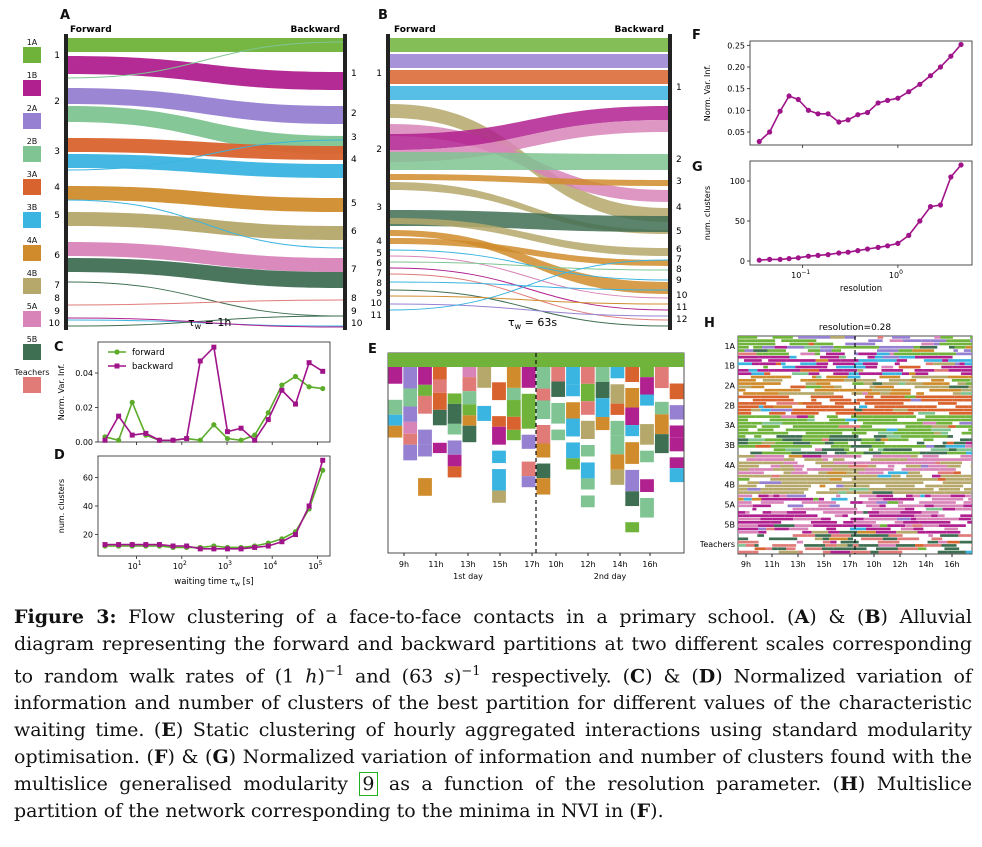 This screenshot has width=982, height=847. Describe the element at coordinates (587, 564) in the screenshot. I see `x-tick-label: 12h` at that location.